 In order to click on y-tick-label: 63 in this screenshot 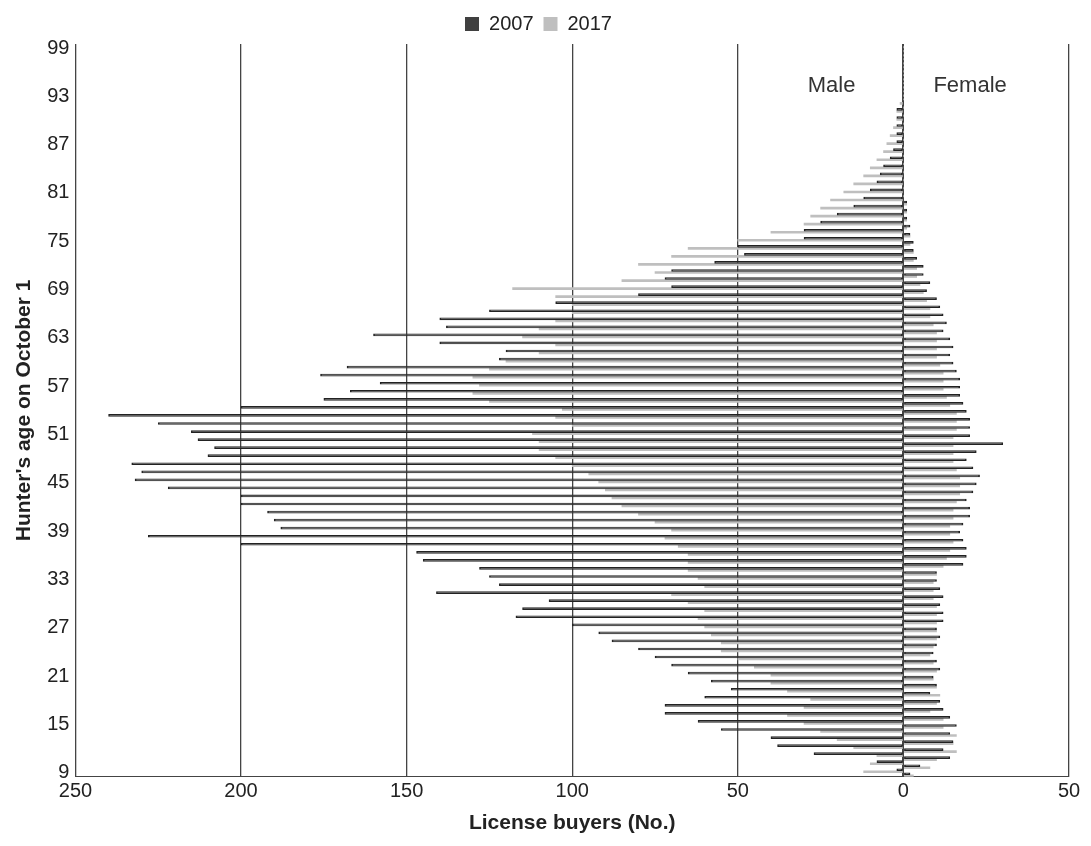, I will do `click(58, 336)`.